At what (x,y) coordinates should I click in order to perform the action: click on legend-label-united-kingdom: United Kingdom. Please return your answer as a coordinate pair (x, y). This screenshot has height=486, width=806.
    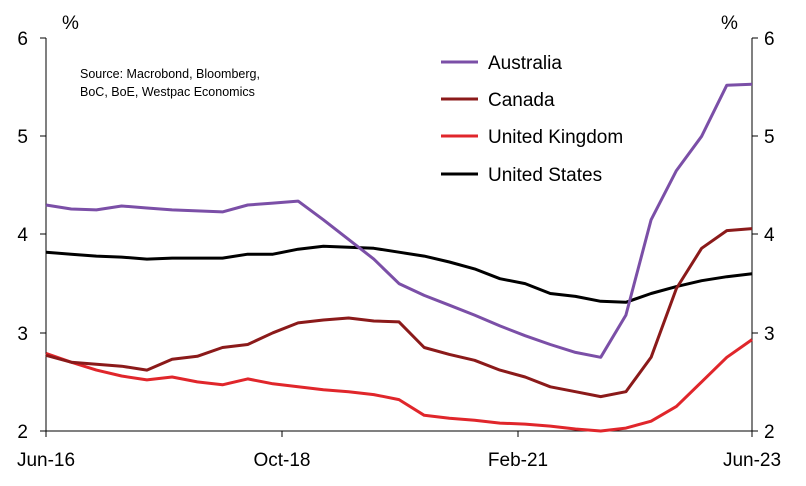
    Looking at the image, I should click on (555, 137).